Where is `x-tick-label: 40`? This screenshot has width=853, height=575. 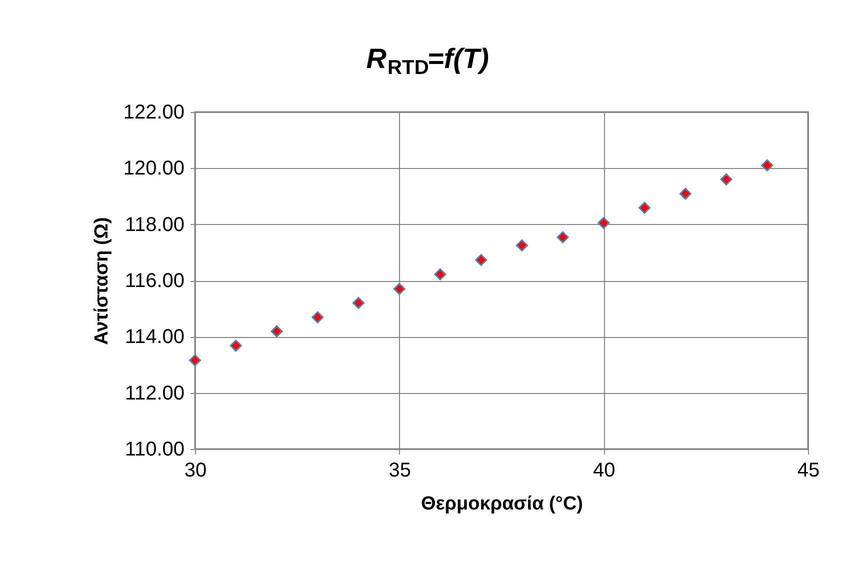 x-tick-label: 40 is located at coordinates (604, 471).